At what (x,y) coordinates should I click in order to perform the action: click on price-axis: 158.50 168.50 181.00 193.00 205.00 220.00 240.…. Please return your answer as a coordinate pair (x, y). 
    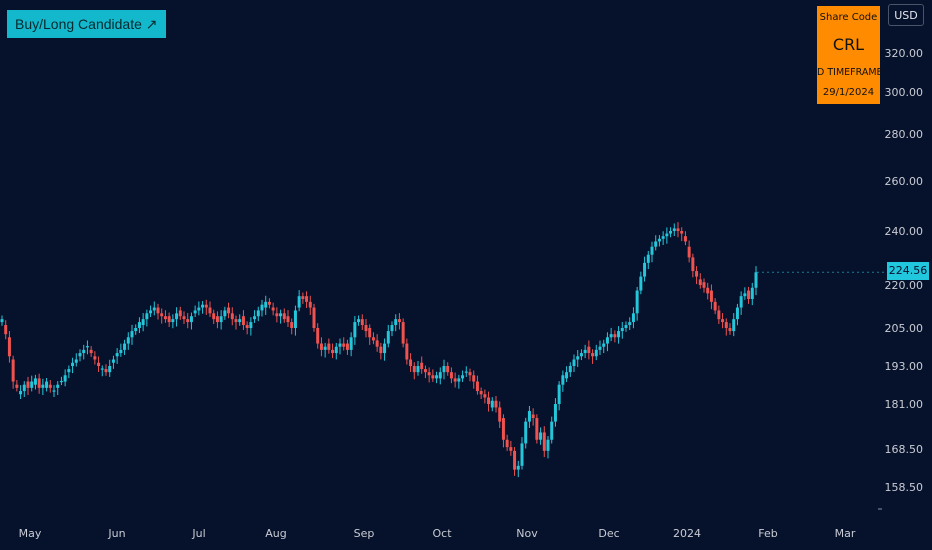
    Looking at the image, I should click on (904, 270).